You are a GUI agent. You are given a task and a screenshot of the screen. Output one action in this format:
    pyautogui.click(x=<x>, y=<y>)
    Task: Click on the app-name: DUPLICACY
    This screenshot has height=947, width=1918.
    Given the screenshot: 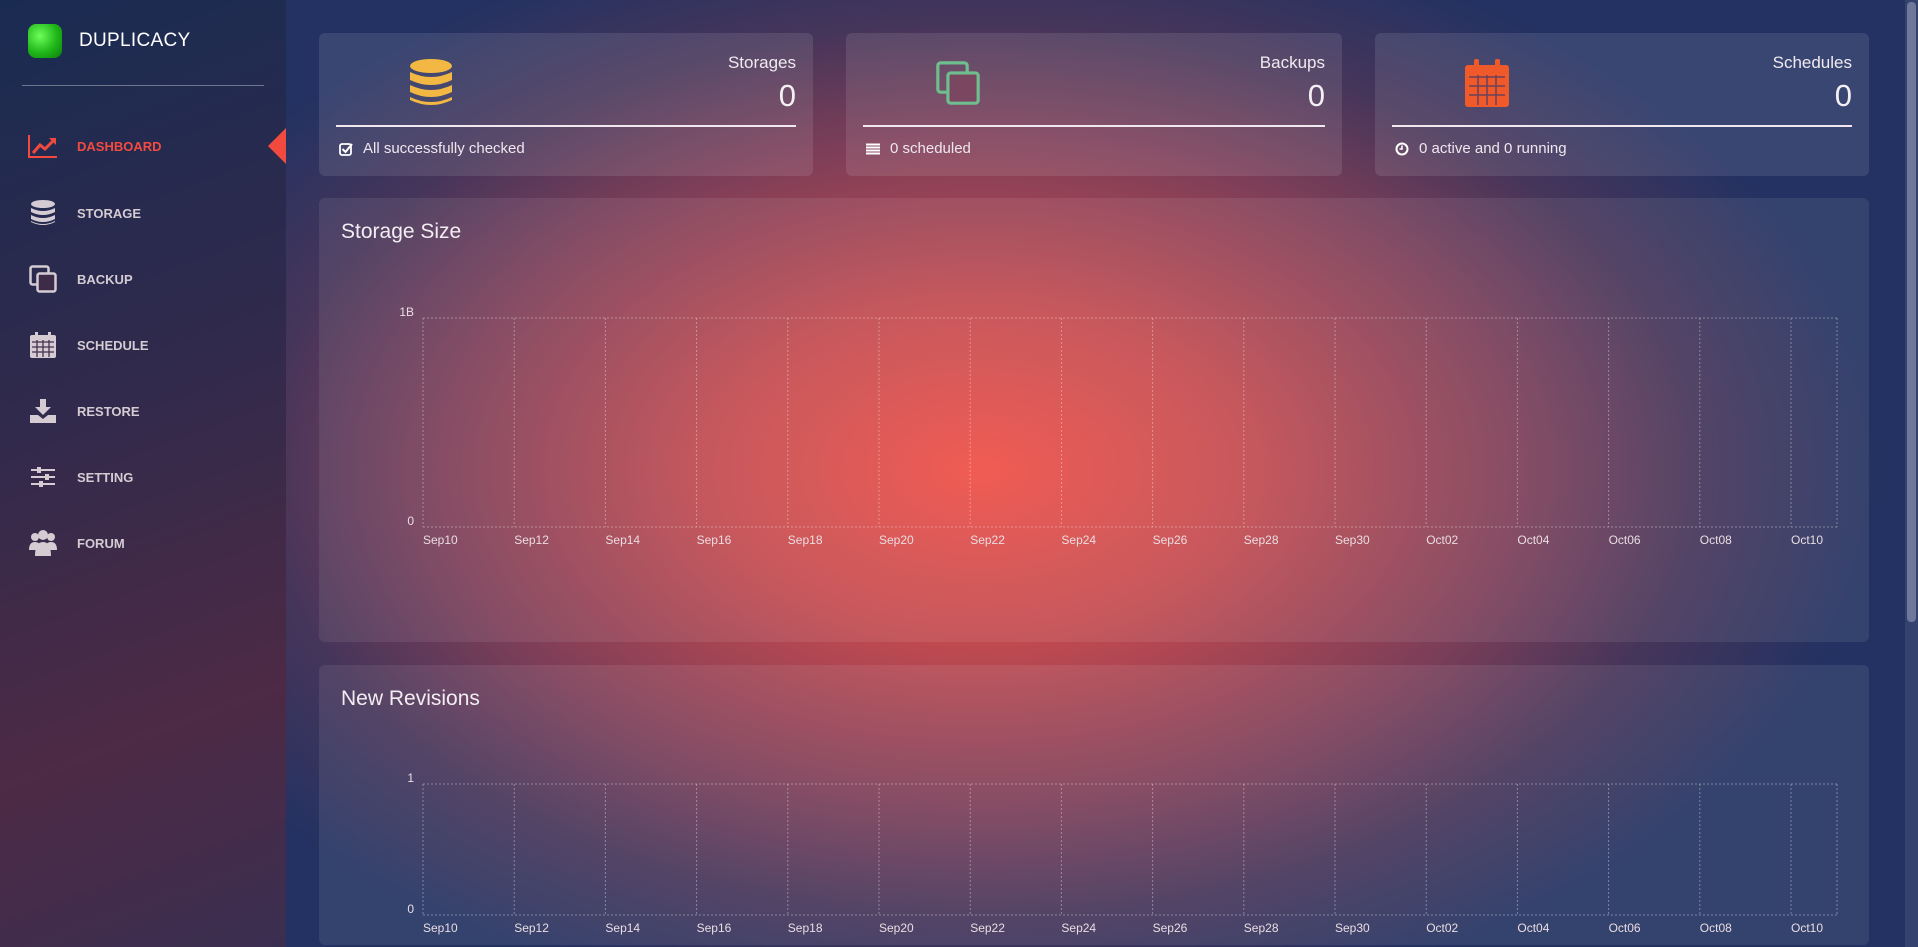 What is the action you would take?
    pyautogui.click(x=135, y=40)
    